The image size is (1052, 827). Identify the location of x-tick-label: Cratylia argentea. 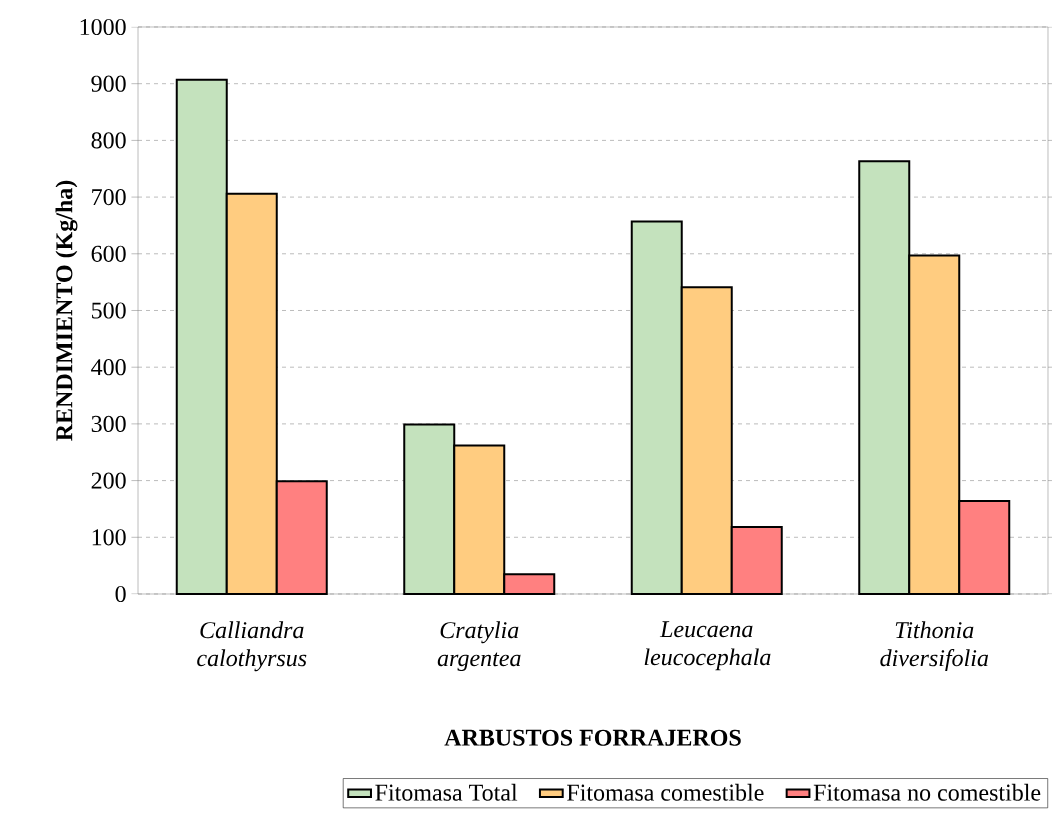
(479, 646).